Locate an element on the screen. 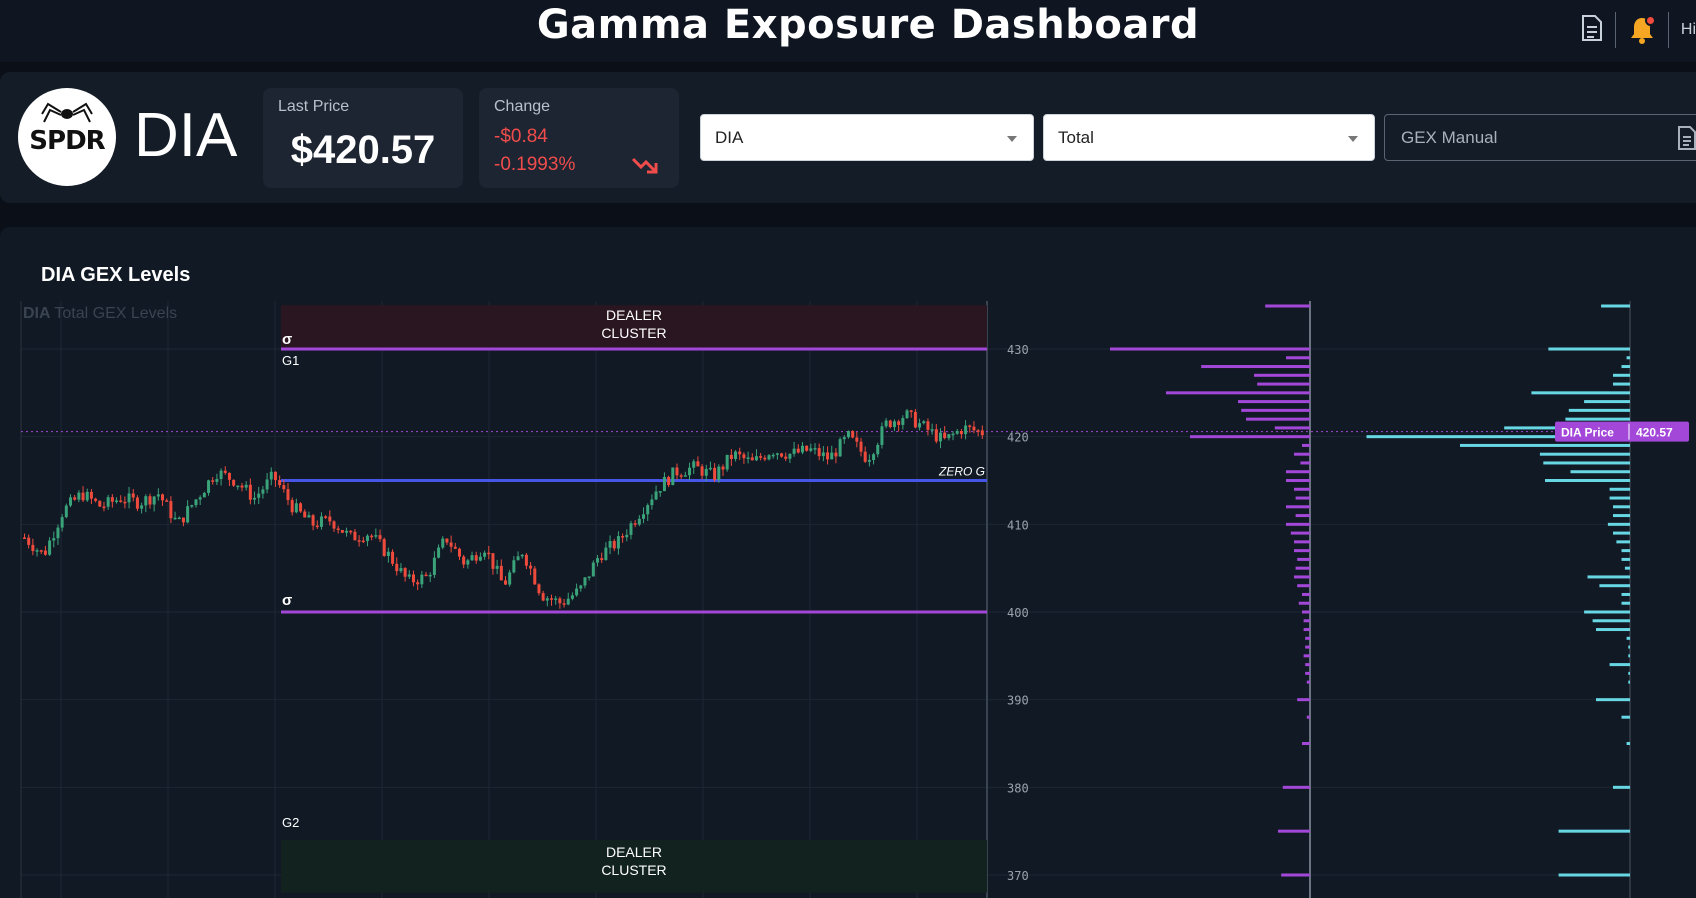  change-label: Change is located at coordinates (522, 106).